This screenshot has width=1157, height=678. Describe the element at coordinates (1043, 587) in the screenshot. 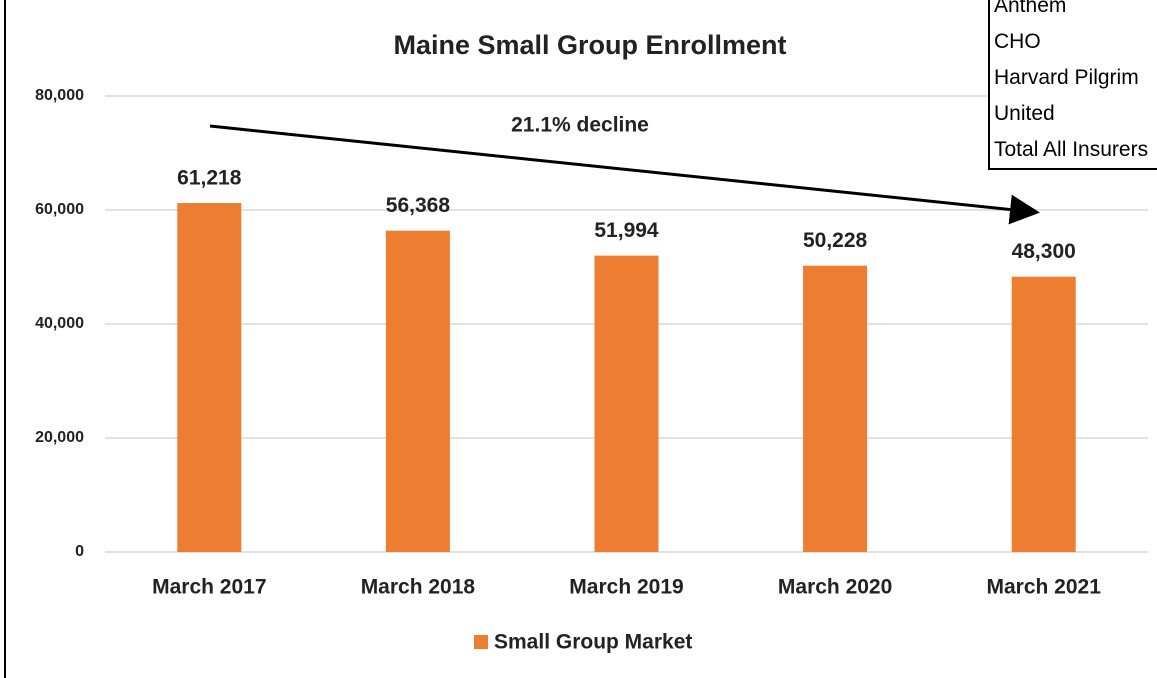

I see `x-tick-label: March 2021` at that location.